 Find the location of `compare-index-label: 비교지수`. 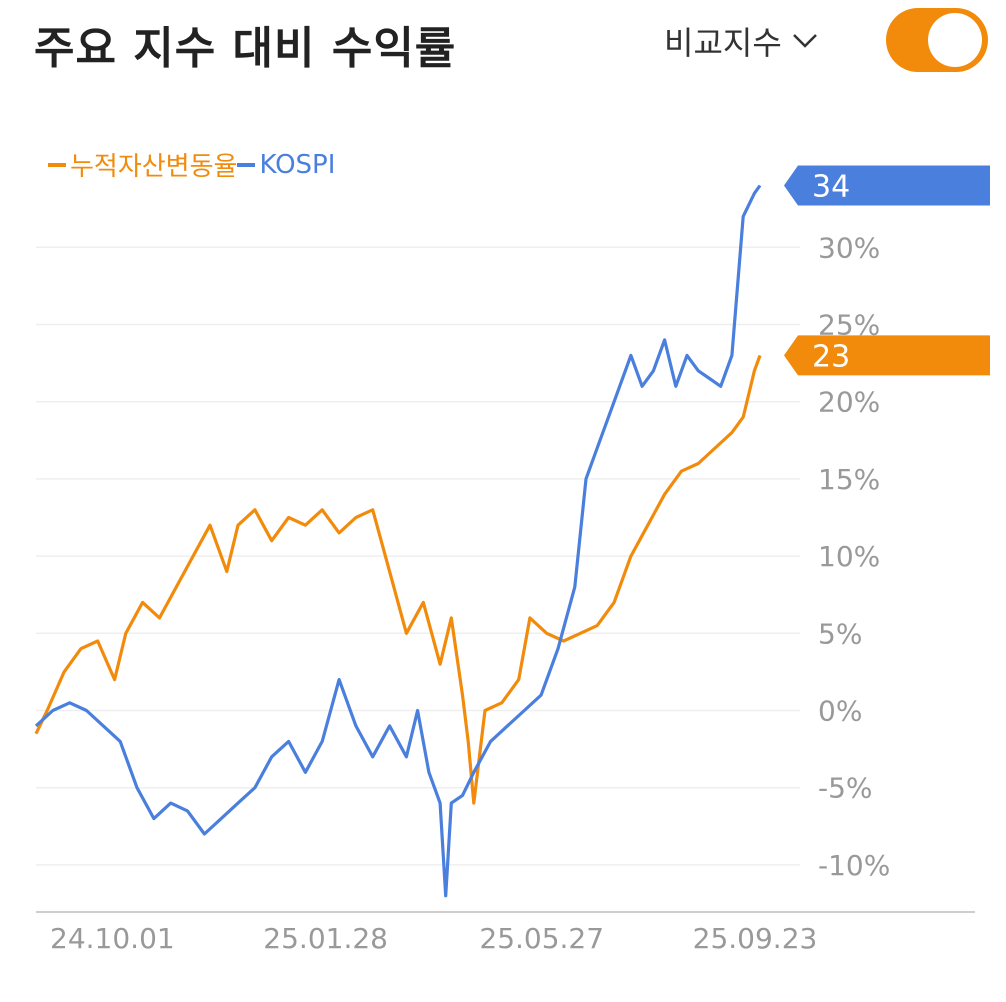

compare-index-label: 비교지수 is located at coordinates (723, 43).